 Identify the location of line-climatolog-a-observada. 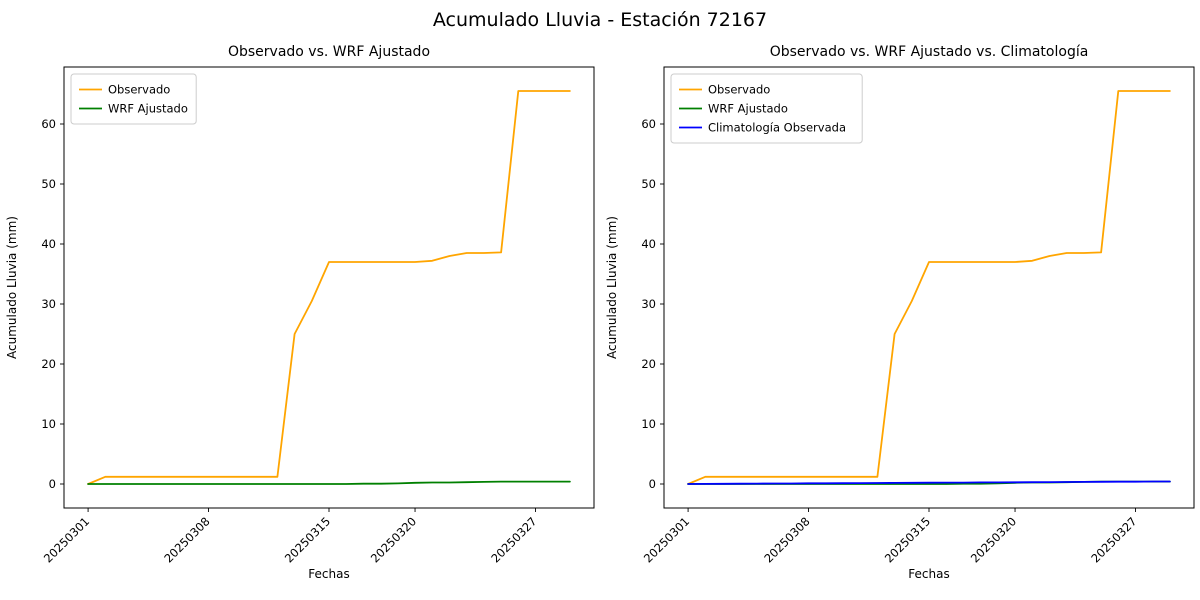
(929, 482).